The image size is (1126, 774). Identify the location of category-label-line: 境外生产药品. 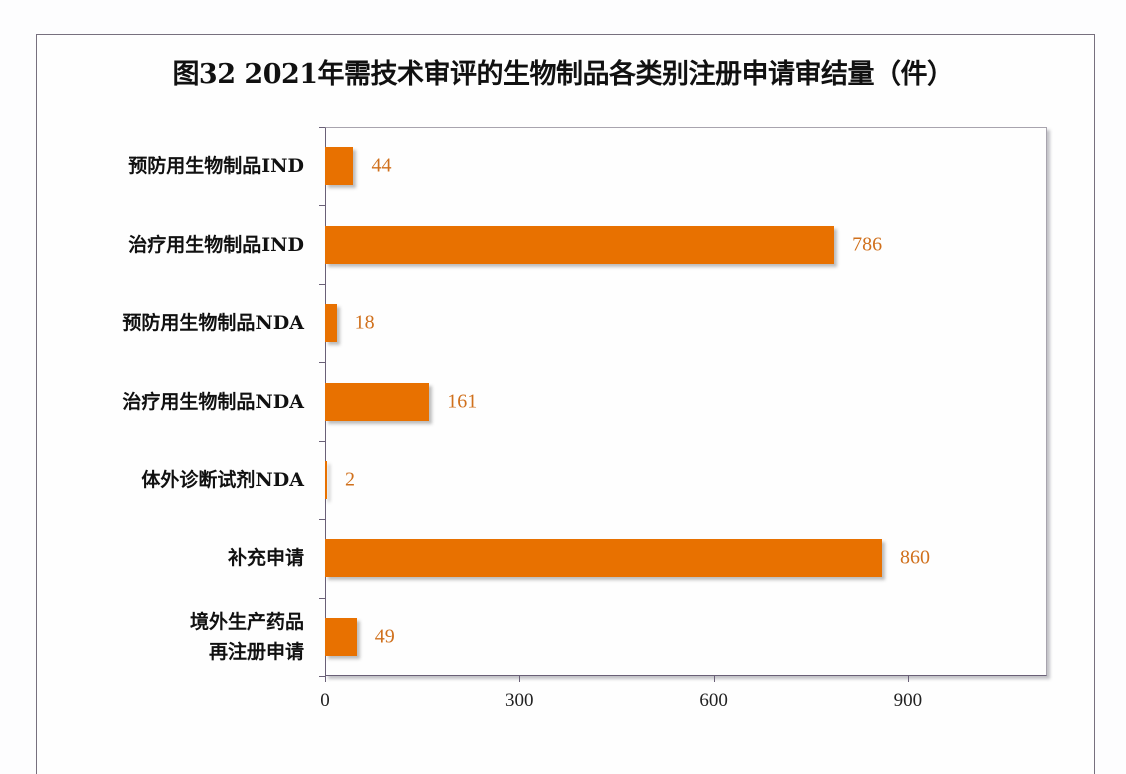
(246, 621).